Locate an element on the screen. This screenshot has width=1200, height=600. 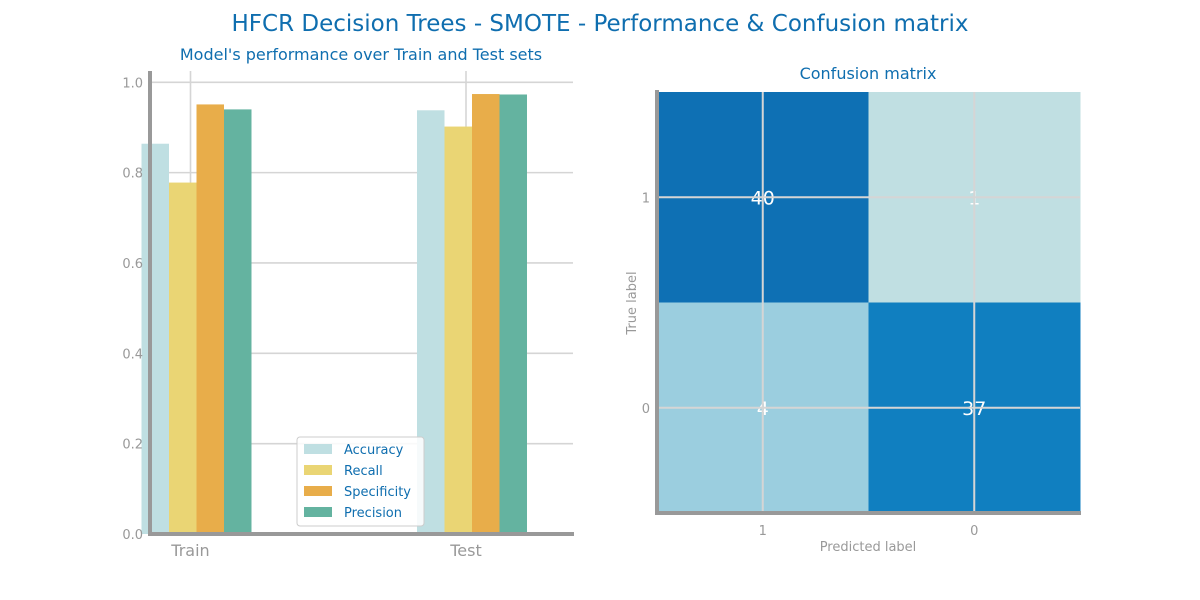
legend-swatch-recall is located at coordinates (318, 470).